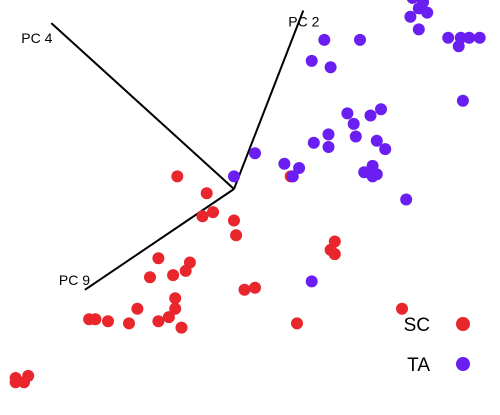 This screenshot has height=415, width=500. Describe the element at coordinates (418, 365) in the screenshot. I see `legend-label-ta: TA` at that location.